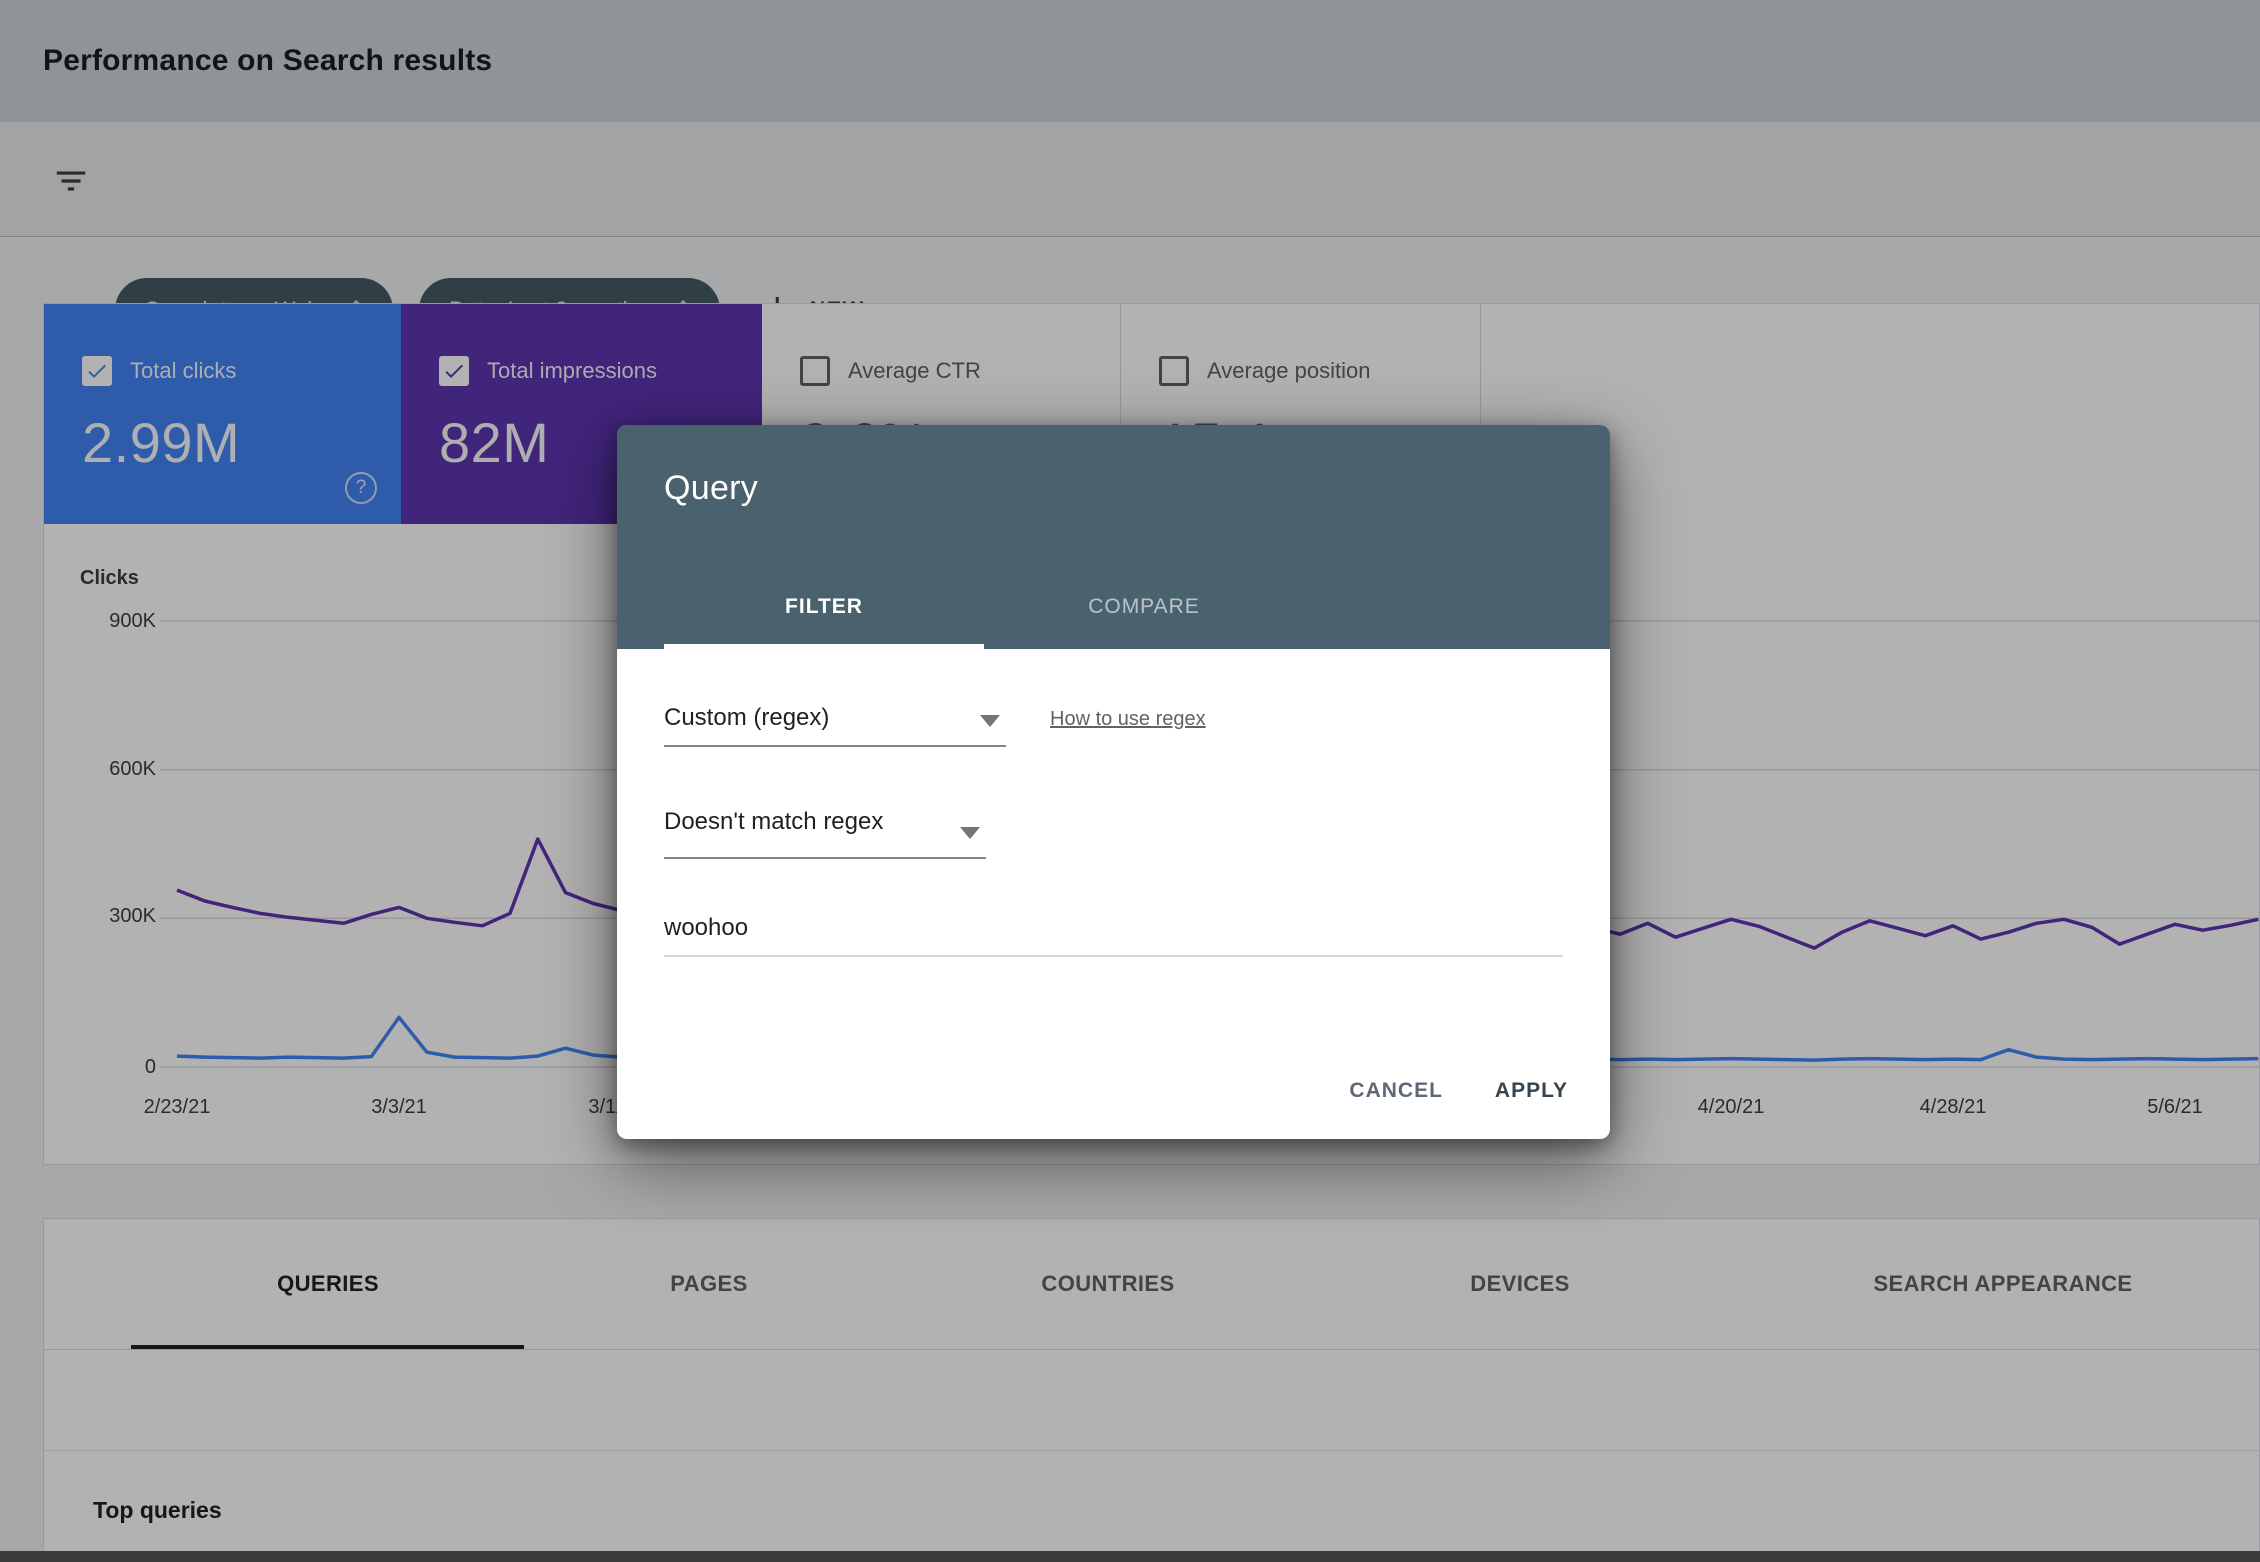 This screenshot has height=1562, width=2260. I want to click on dialog-header: Query FILTER COMPARE, so click(1113, 537).